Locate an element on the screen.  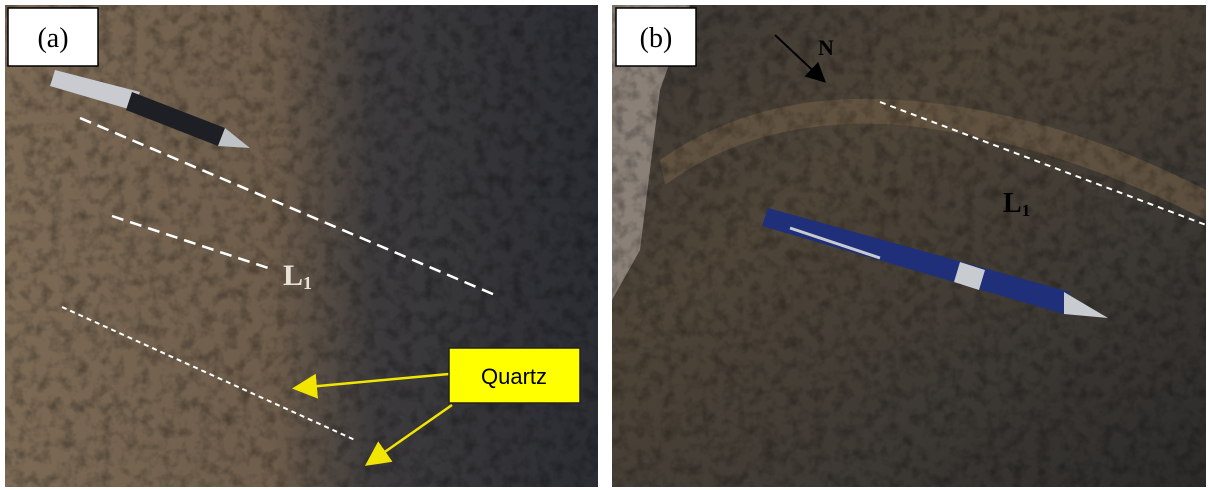
marker-label: N is located at coordinates (826, 47).